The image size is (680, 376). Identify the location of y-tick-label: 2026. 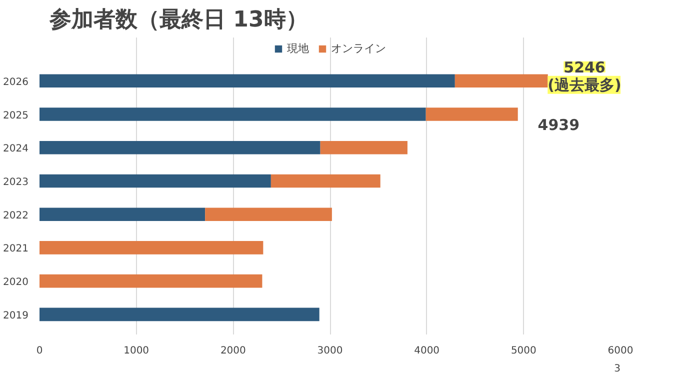
(16, 82).